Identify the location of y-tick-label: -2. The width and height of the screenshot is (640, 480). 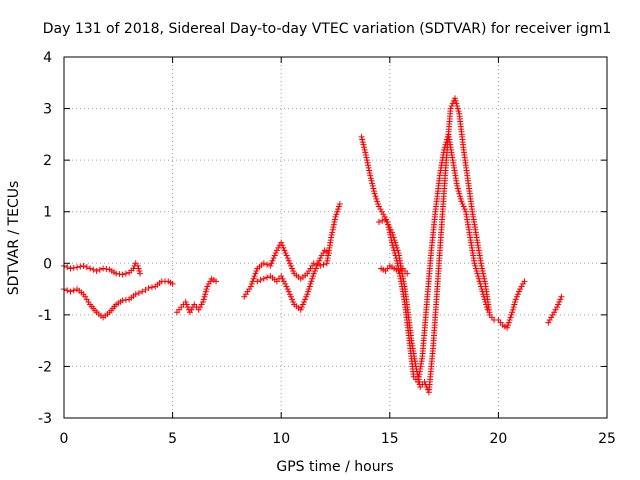
(45, 367).